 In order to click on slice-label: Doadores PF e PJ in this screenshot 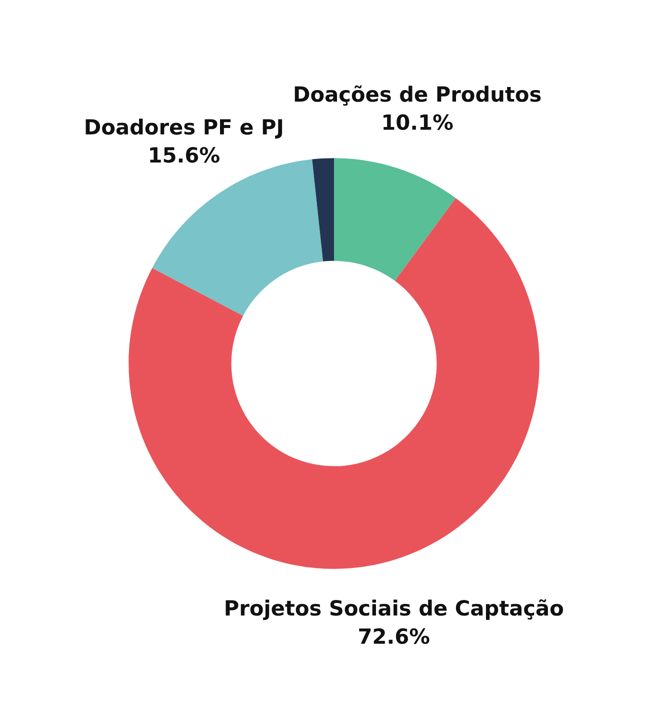, I will do `click(184, 128)`.